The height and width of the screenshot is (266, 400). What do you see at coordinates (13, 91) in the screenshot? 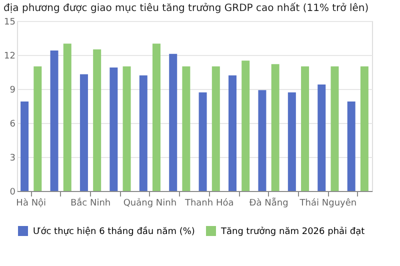
I see `y-tick-label: 9` at bounding box center [13, 91].